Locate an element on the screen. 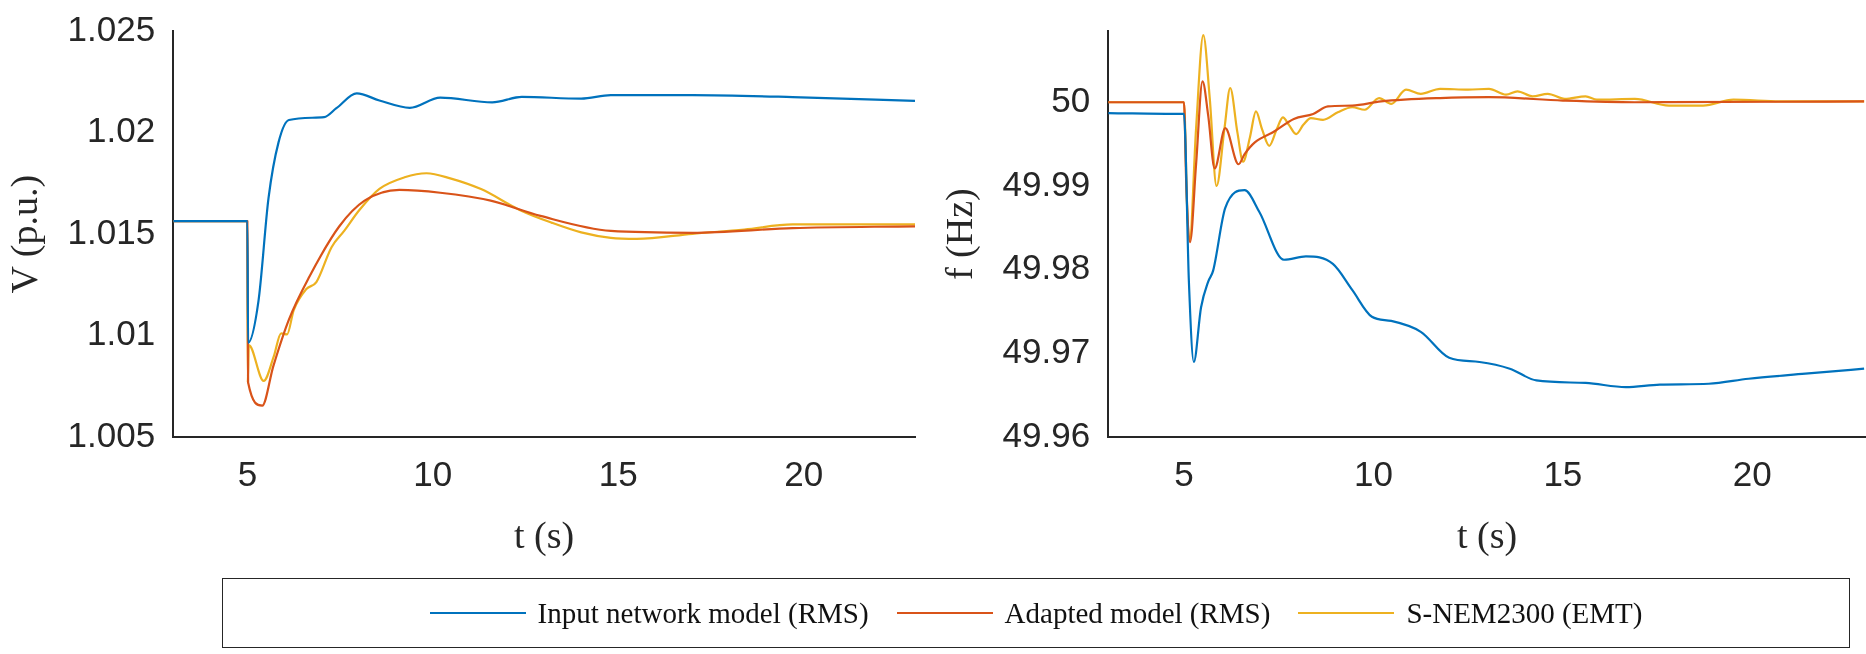 The width and height of the screenshot is (1866, 654). line-series is located at coordinates (1487, 162).